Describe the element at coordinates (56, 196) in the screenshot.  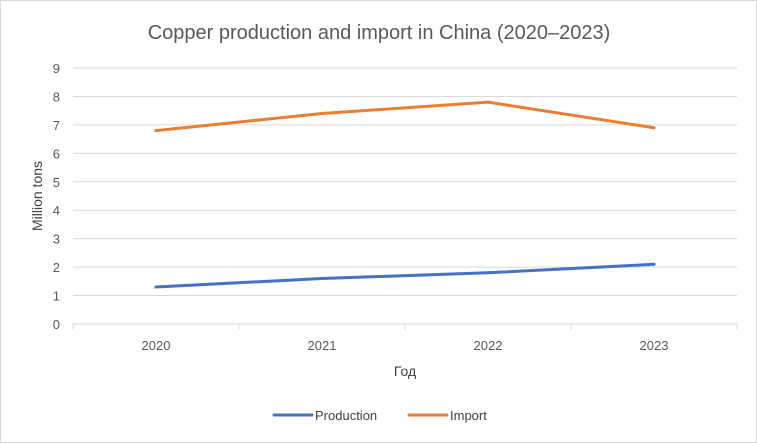
I see `y-axis-ticks: 0 1 2 3 4 5 6 7 8 9` at that location.